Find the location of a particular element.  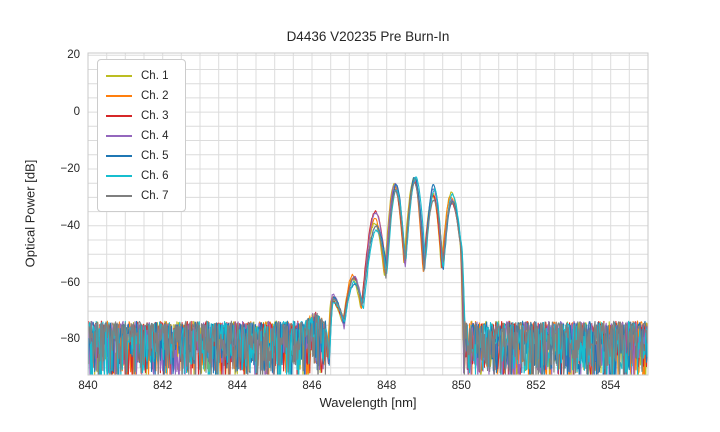

legend-item: Ch. 6 is located at coordinates (141, 176).